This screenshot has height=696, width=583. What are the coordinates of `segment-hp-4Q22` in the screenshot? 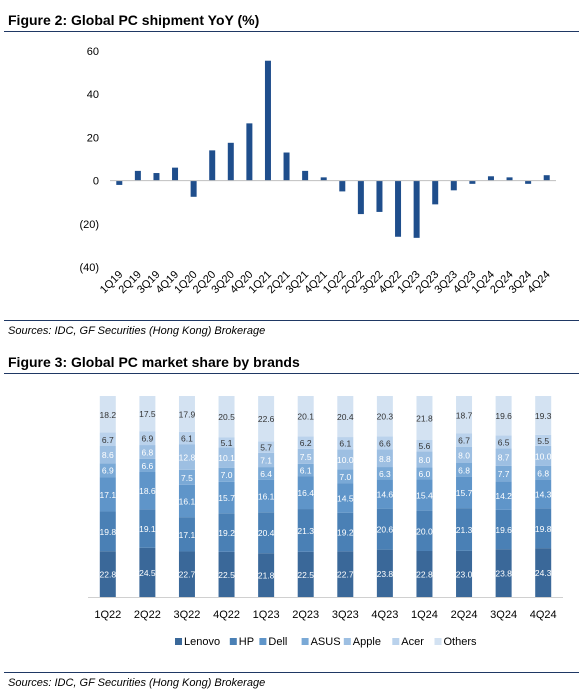 It's located at (226, 532).